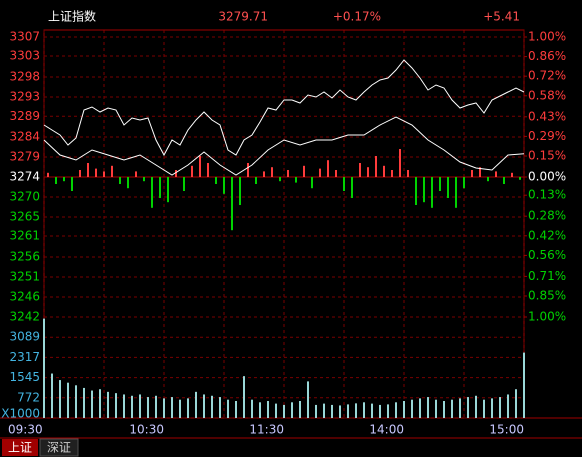  Describe the element at coordinates (24, 276) in the screenshot. I see `y-tick-label: 3251` at that location.